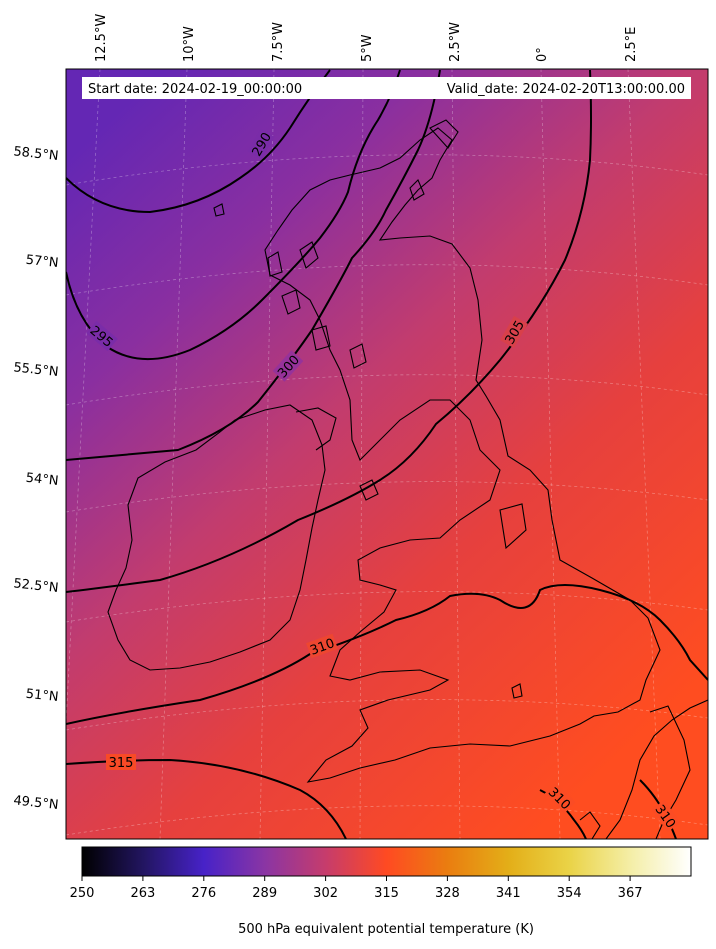 The height and width of the screenshot is (949, 716). Describe the element at coordinates (195, 89) in the screenshot. I see `start-date-label: Start date: 2024-02-19_00:00:00` at that location.